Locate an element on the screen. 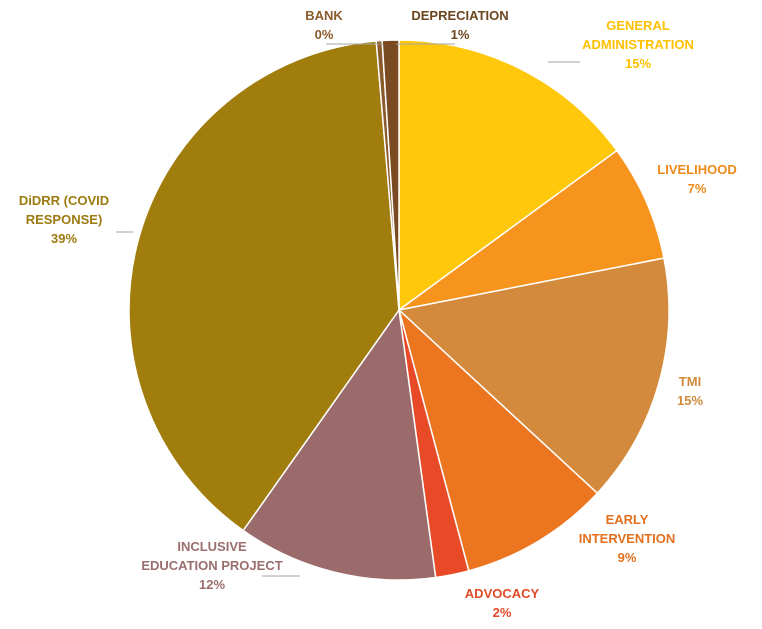  label-inclusive-education-project: INCLUSIVE EDUCATION PROJECT 12% is located at coordinates (211, 565).